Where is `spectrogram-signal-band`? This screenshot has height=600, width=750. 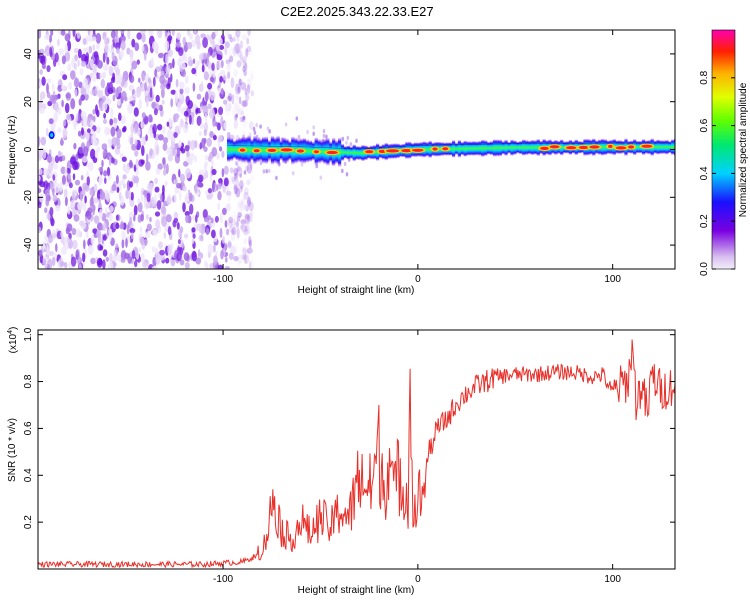
spectrogram-signal-band is located at coordinates (450, 151).